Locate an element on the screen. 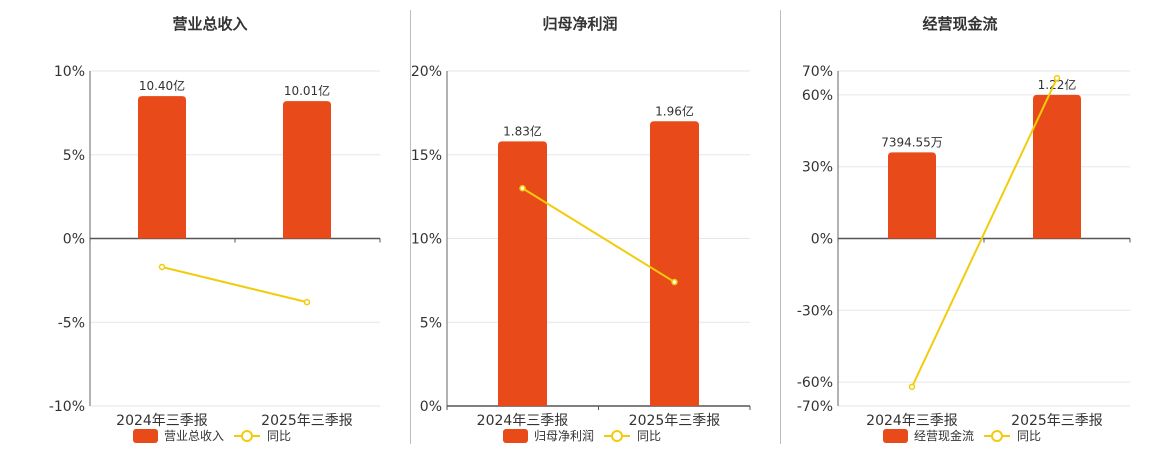 The width and height of the screenshot is (1160, 450). y-tick-label: -30% is located at coordinates (815, 311).